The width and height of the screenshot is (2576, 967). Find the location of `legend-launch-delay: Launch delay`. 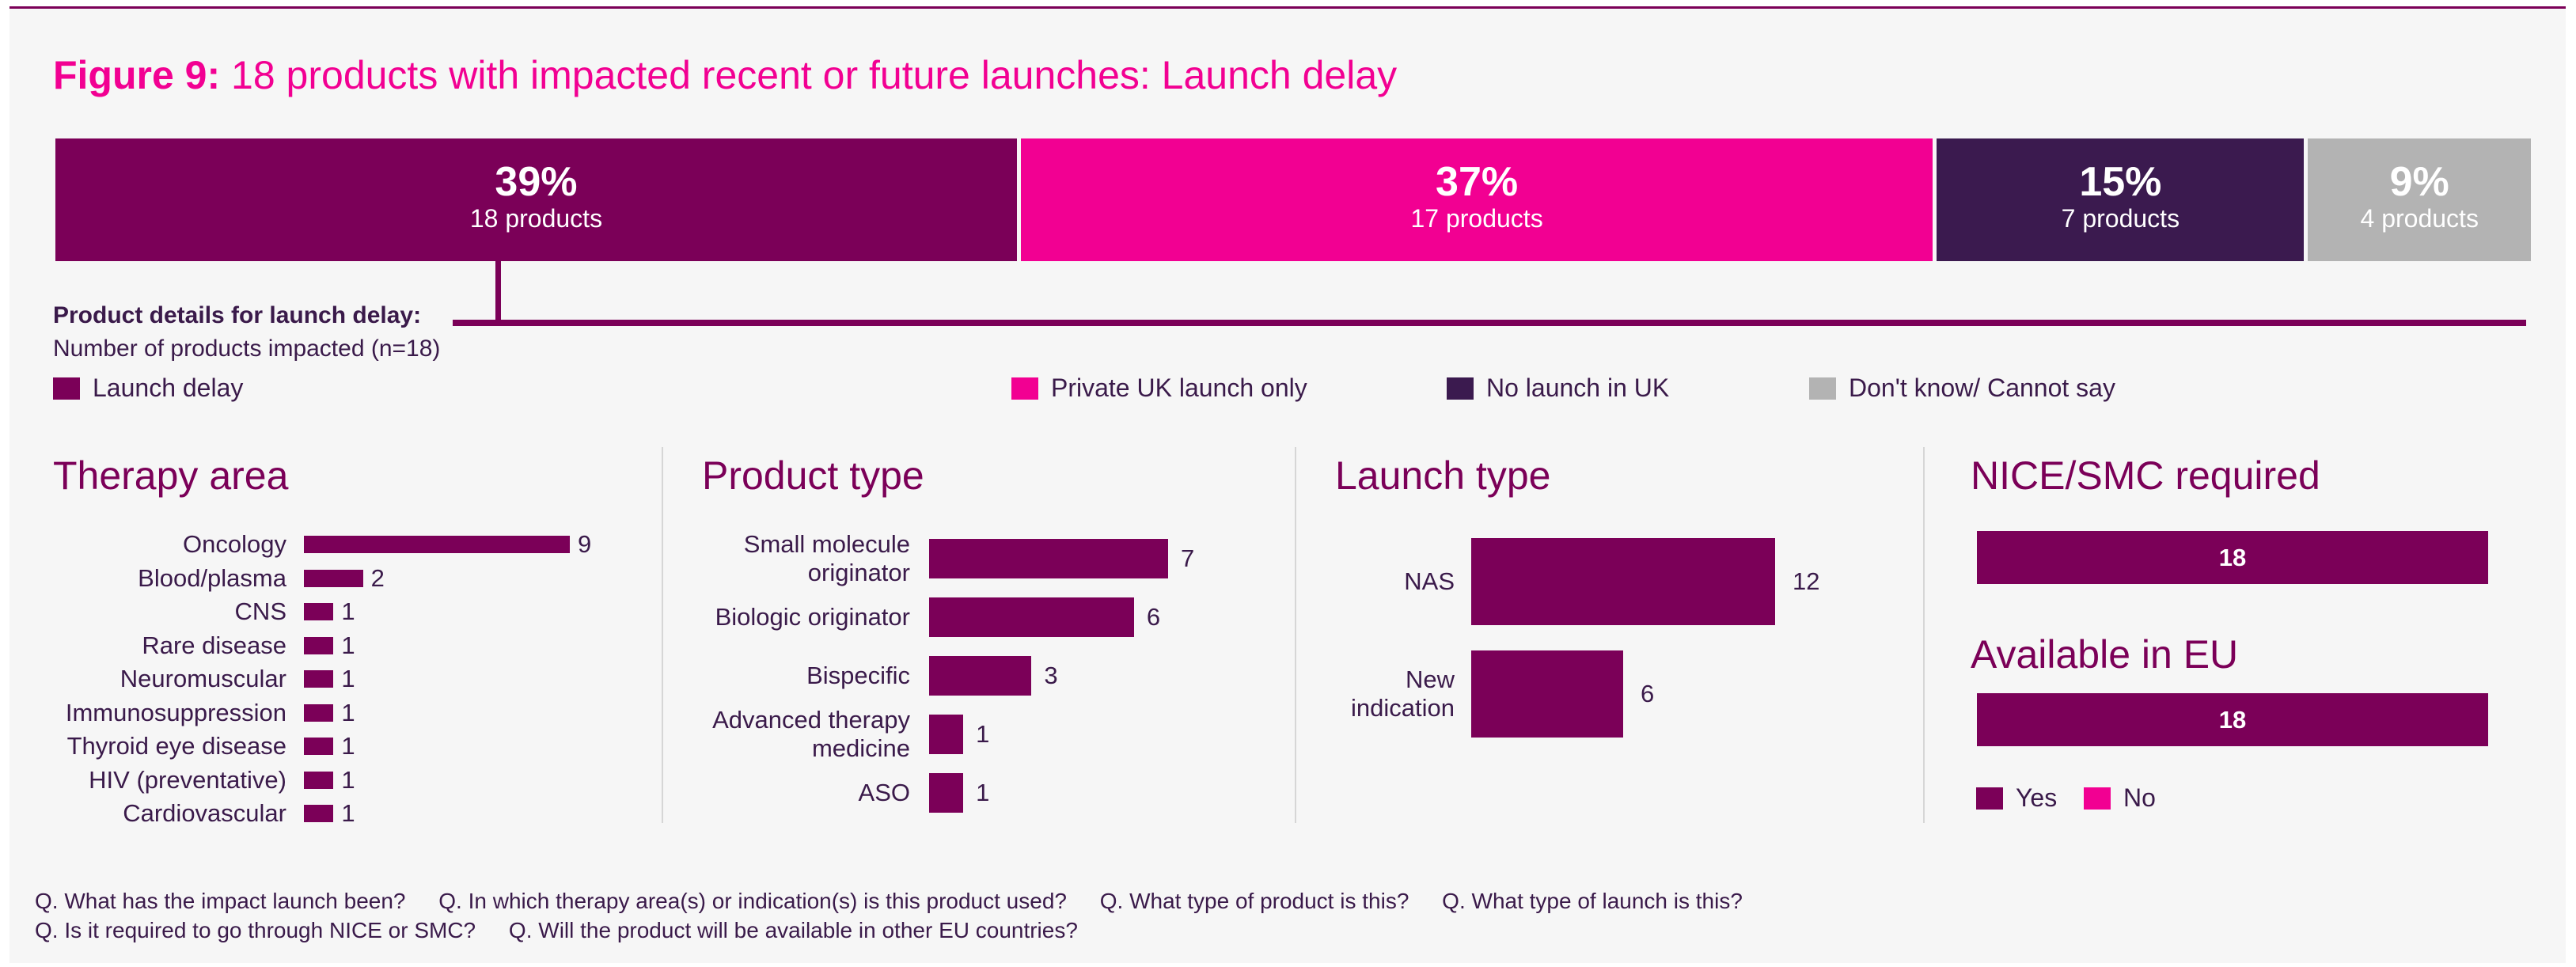

legend-launch-delay: Launch delay is located at coordinates (148, 388).